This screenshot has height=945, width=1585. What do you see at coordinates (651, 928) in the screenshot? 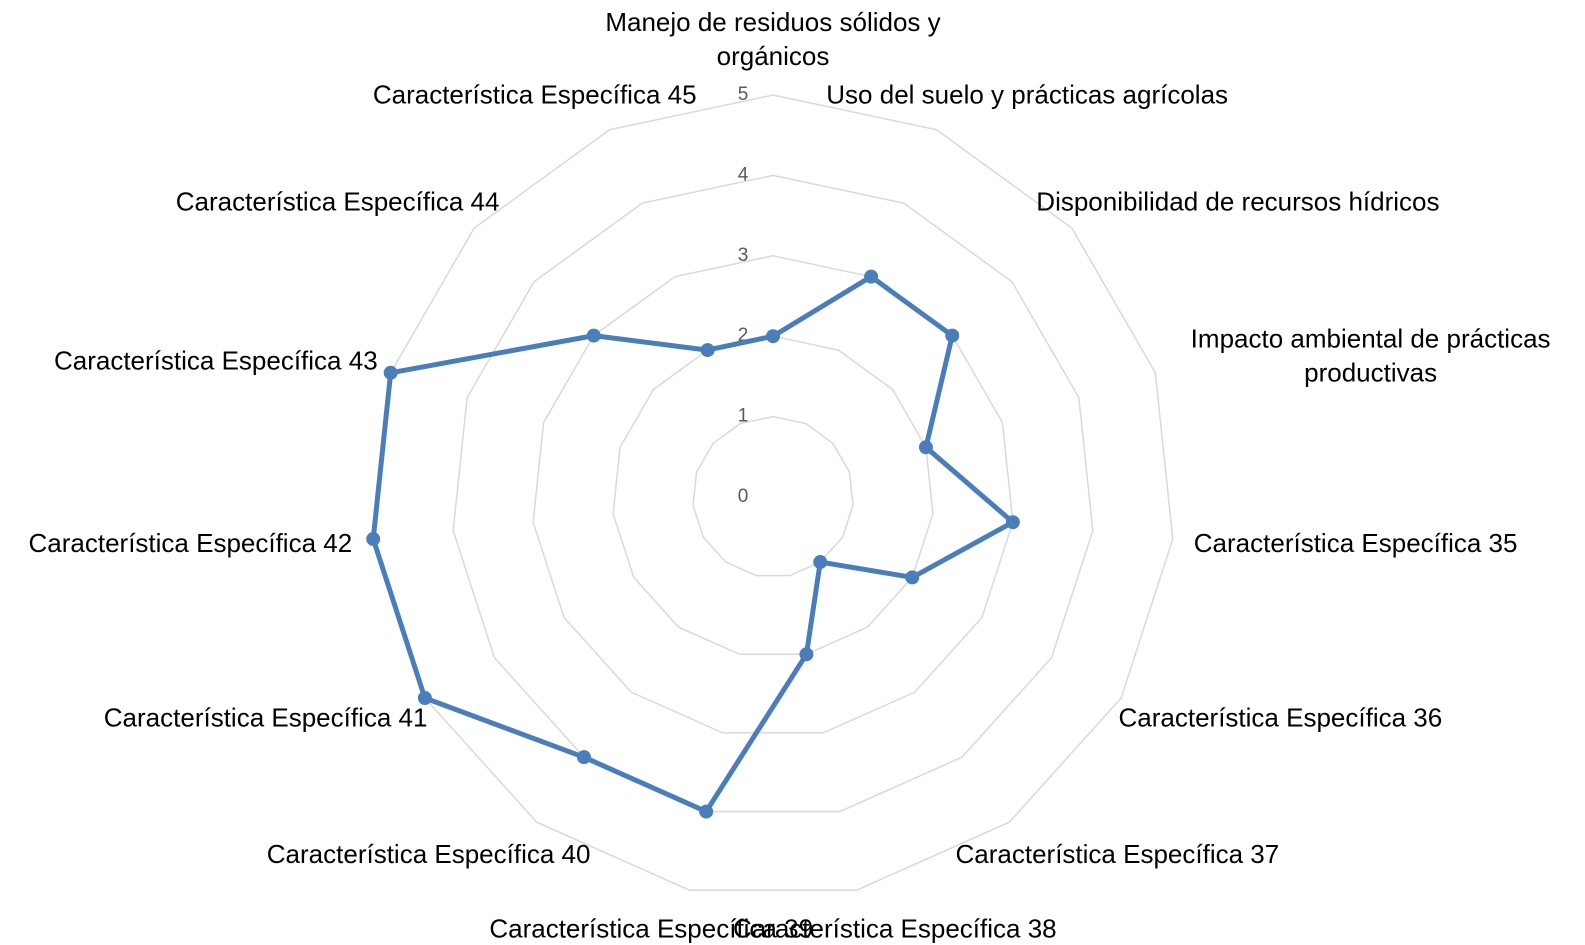
I see `category-label: Característica Específica 39` at bounding box center [651, 928].